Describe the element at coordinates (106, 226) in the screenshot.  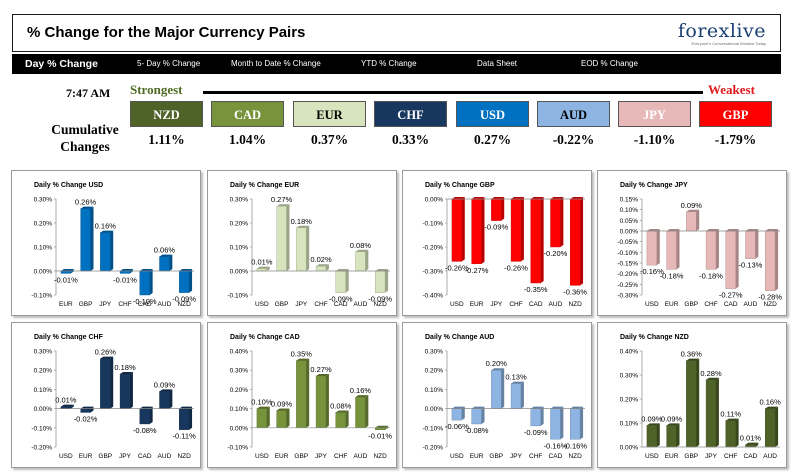
I see `data-label: 0.16%` at that location.